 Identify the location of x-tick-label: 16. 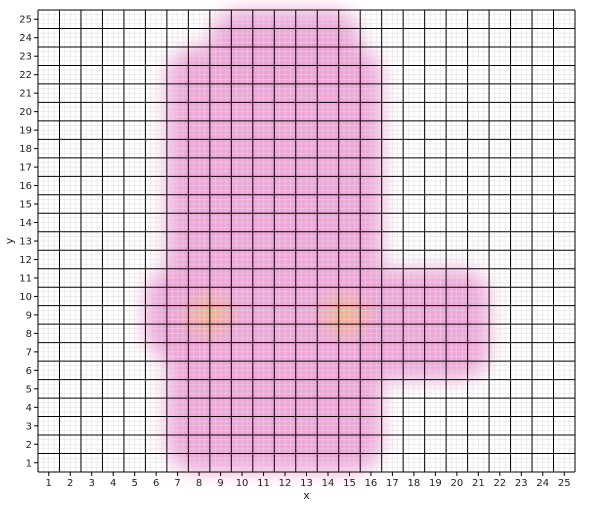
(371, 483).